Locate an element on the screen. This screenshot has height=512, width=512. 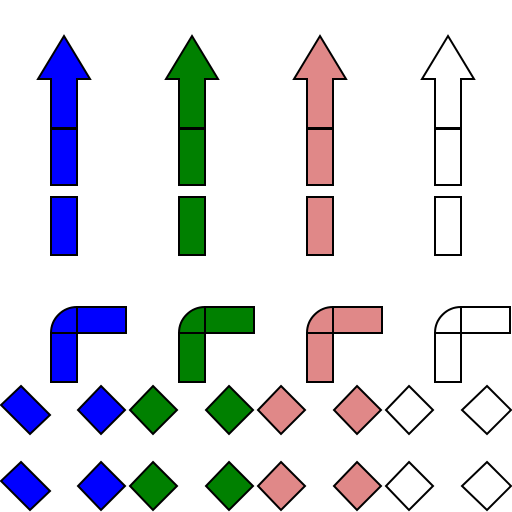
arrow-column-white is located at coordinates (448, 145).